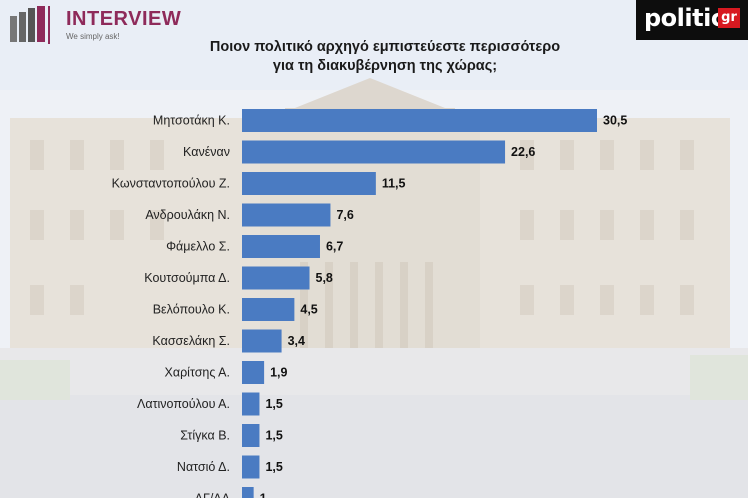 This screenshot has height=498, width=748. I want to click on value-label: 30,5, so click(615, 121).